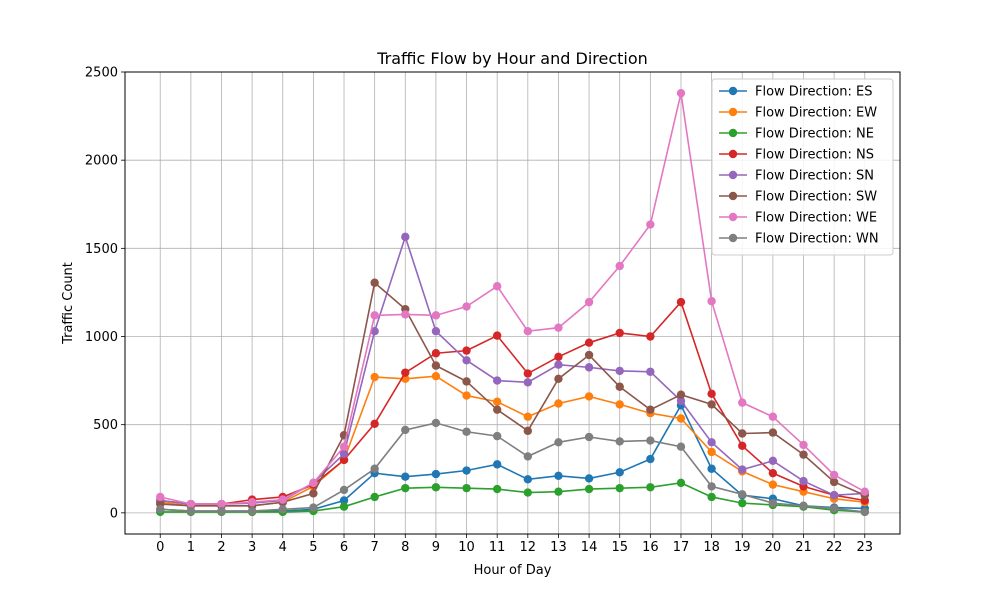 The height and width of the screenshot is (600, 1000). What do you see at coordinates (436, 547) in the screenshot?
I see `x-tick-label: 9` at bounding box center [436, 547].